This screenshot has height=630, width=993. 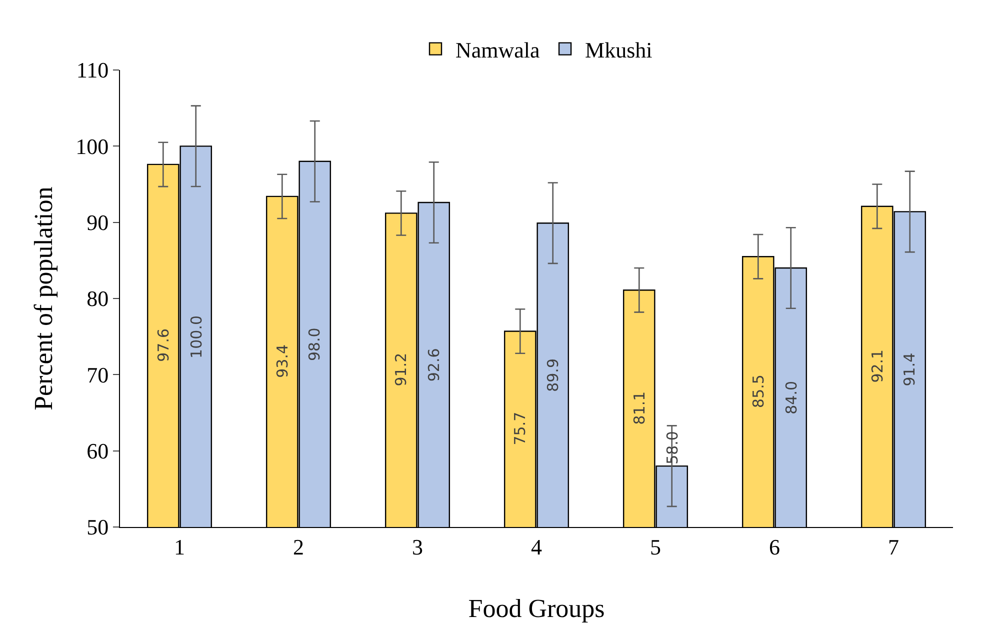 What do you see at coordinates (298, 547) in the screenshot?
I see `x-tick-label: 2` at bounding box center [298, 547].